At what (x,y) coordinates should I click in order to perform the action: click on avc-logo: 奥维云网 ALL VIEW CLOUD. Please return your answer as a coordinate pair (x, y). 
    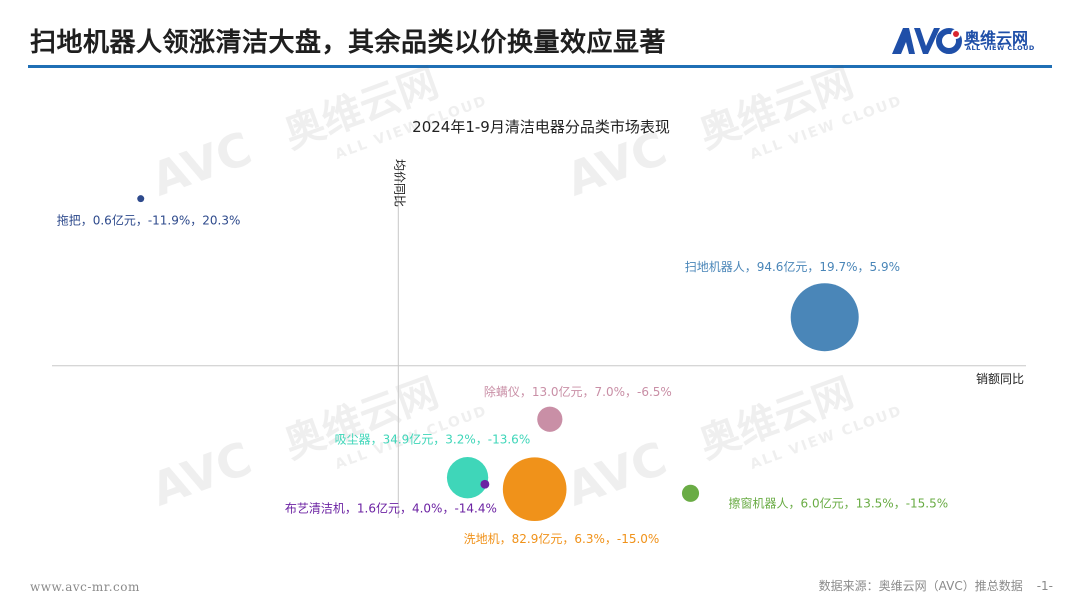
    Looking at the image, I should click on (972, 41).